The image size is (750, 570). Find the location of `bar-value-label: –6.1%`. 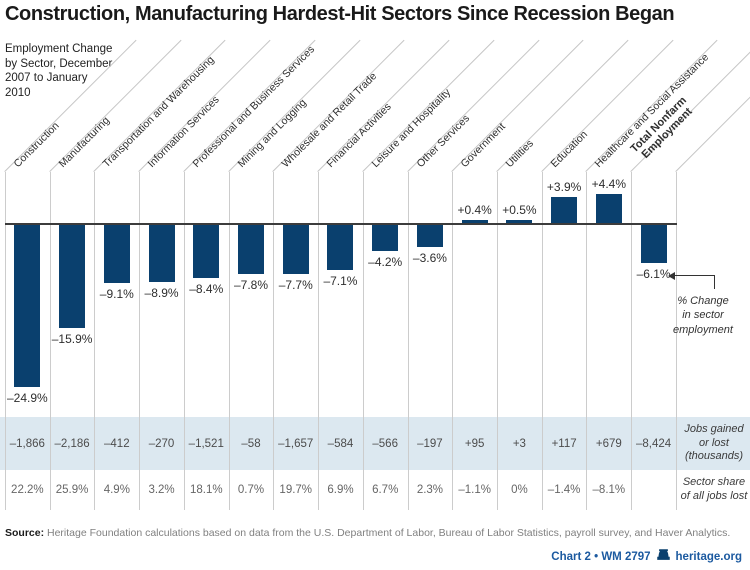

bar-value-label: –6.1% is located at coordinates (653, 274).